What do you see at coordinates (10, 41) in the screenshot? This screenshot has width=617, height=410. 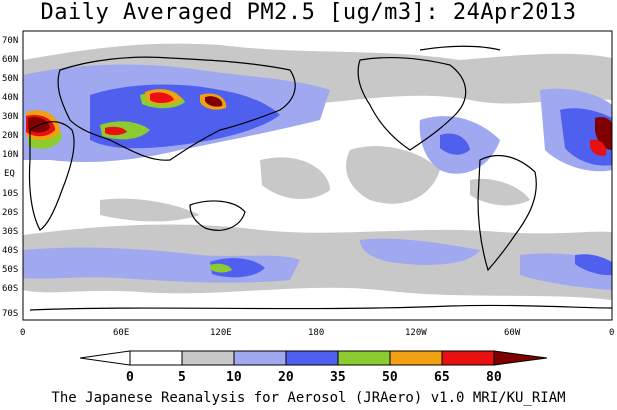 I see `lat-label: 70N` at bounding box center [10, 41].